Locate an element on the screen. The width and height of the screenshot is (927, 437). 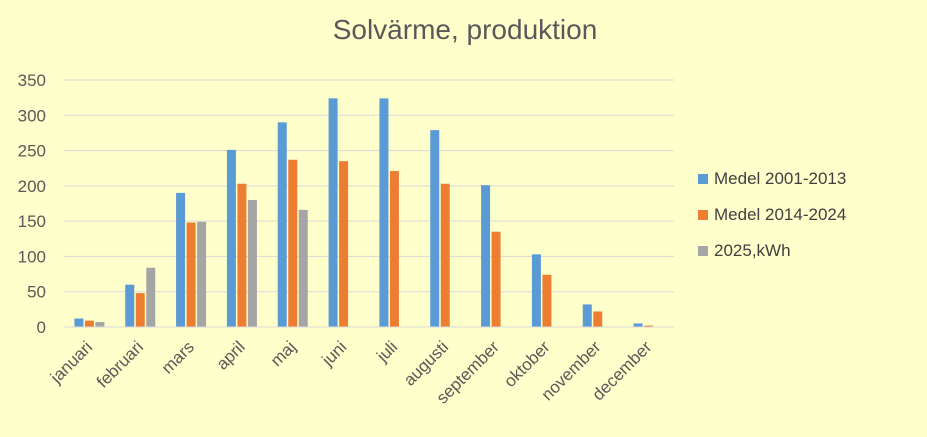
y-tick-label: 300 is located at coordinates (32, 115).